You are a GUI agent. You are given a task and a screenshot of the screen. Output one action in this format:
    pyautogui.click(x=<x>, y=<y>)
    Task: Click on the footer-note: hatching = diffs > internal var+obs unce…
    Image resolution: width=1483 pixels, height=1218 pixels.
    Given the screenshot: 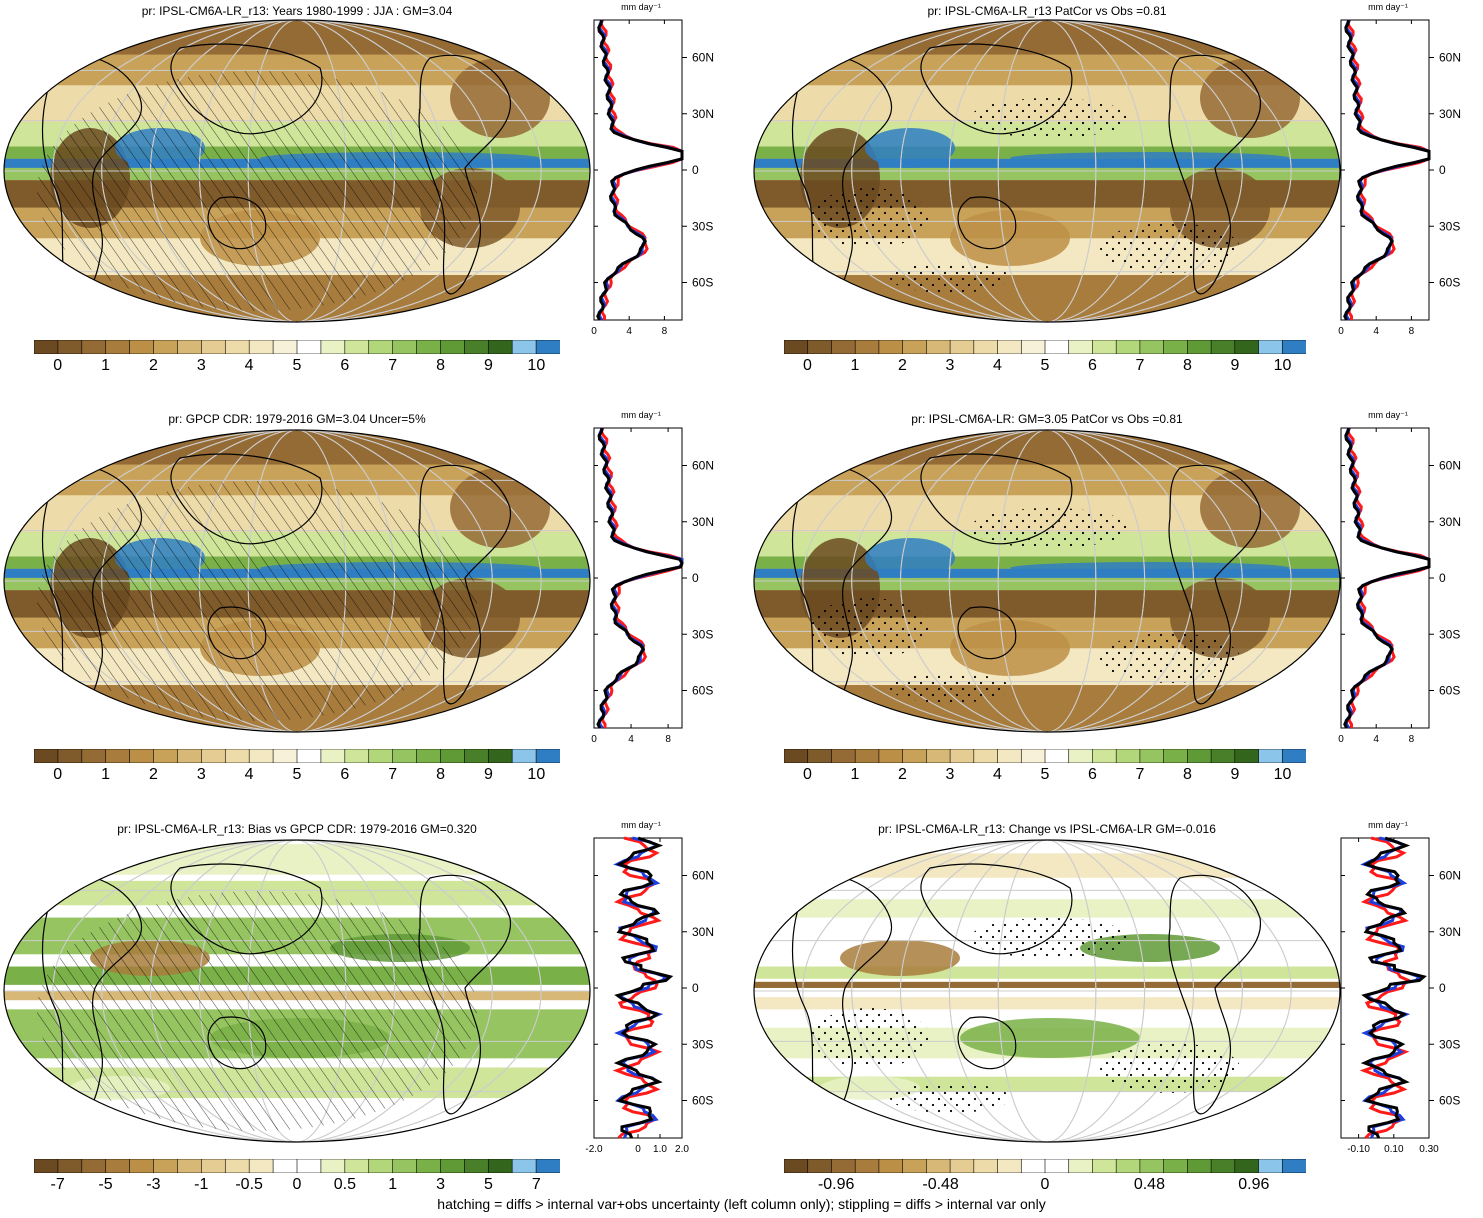 What is the action you would take?
    pyautogui.click(x=741, y=1204)
    